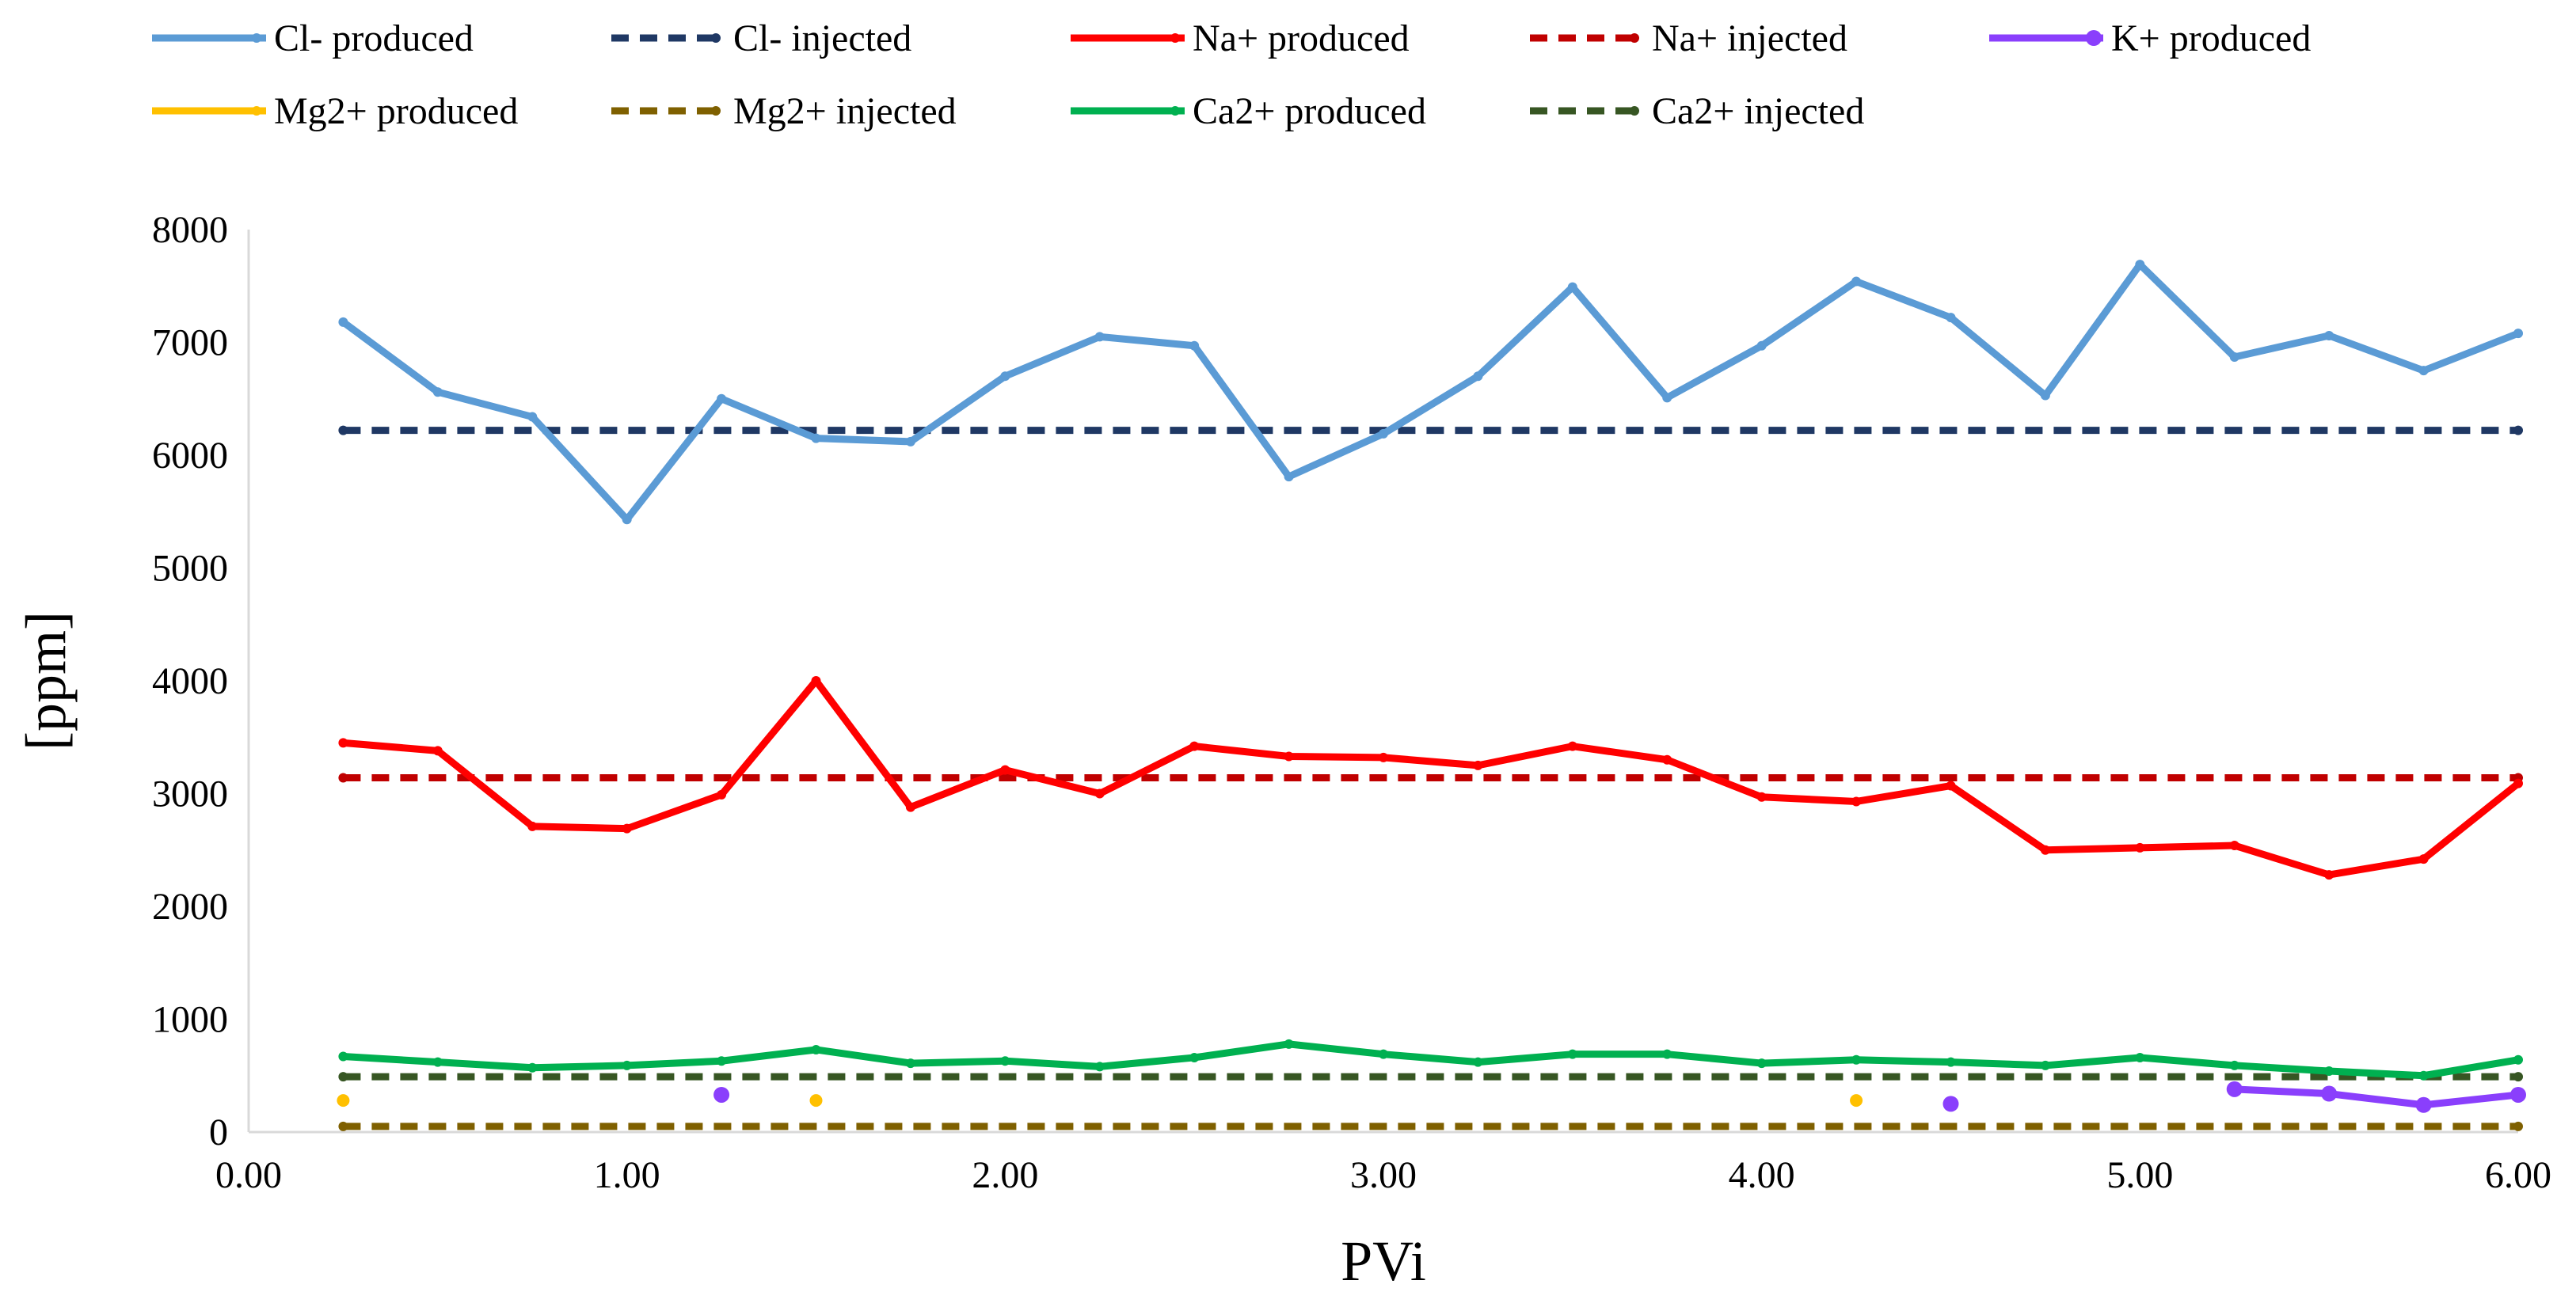  I want to click on y-axis-title: [ppm], so click(46, 680).